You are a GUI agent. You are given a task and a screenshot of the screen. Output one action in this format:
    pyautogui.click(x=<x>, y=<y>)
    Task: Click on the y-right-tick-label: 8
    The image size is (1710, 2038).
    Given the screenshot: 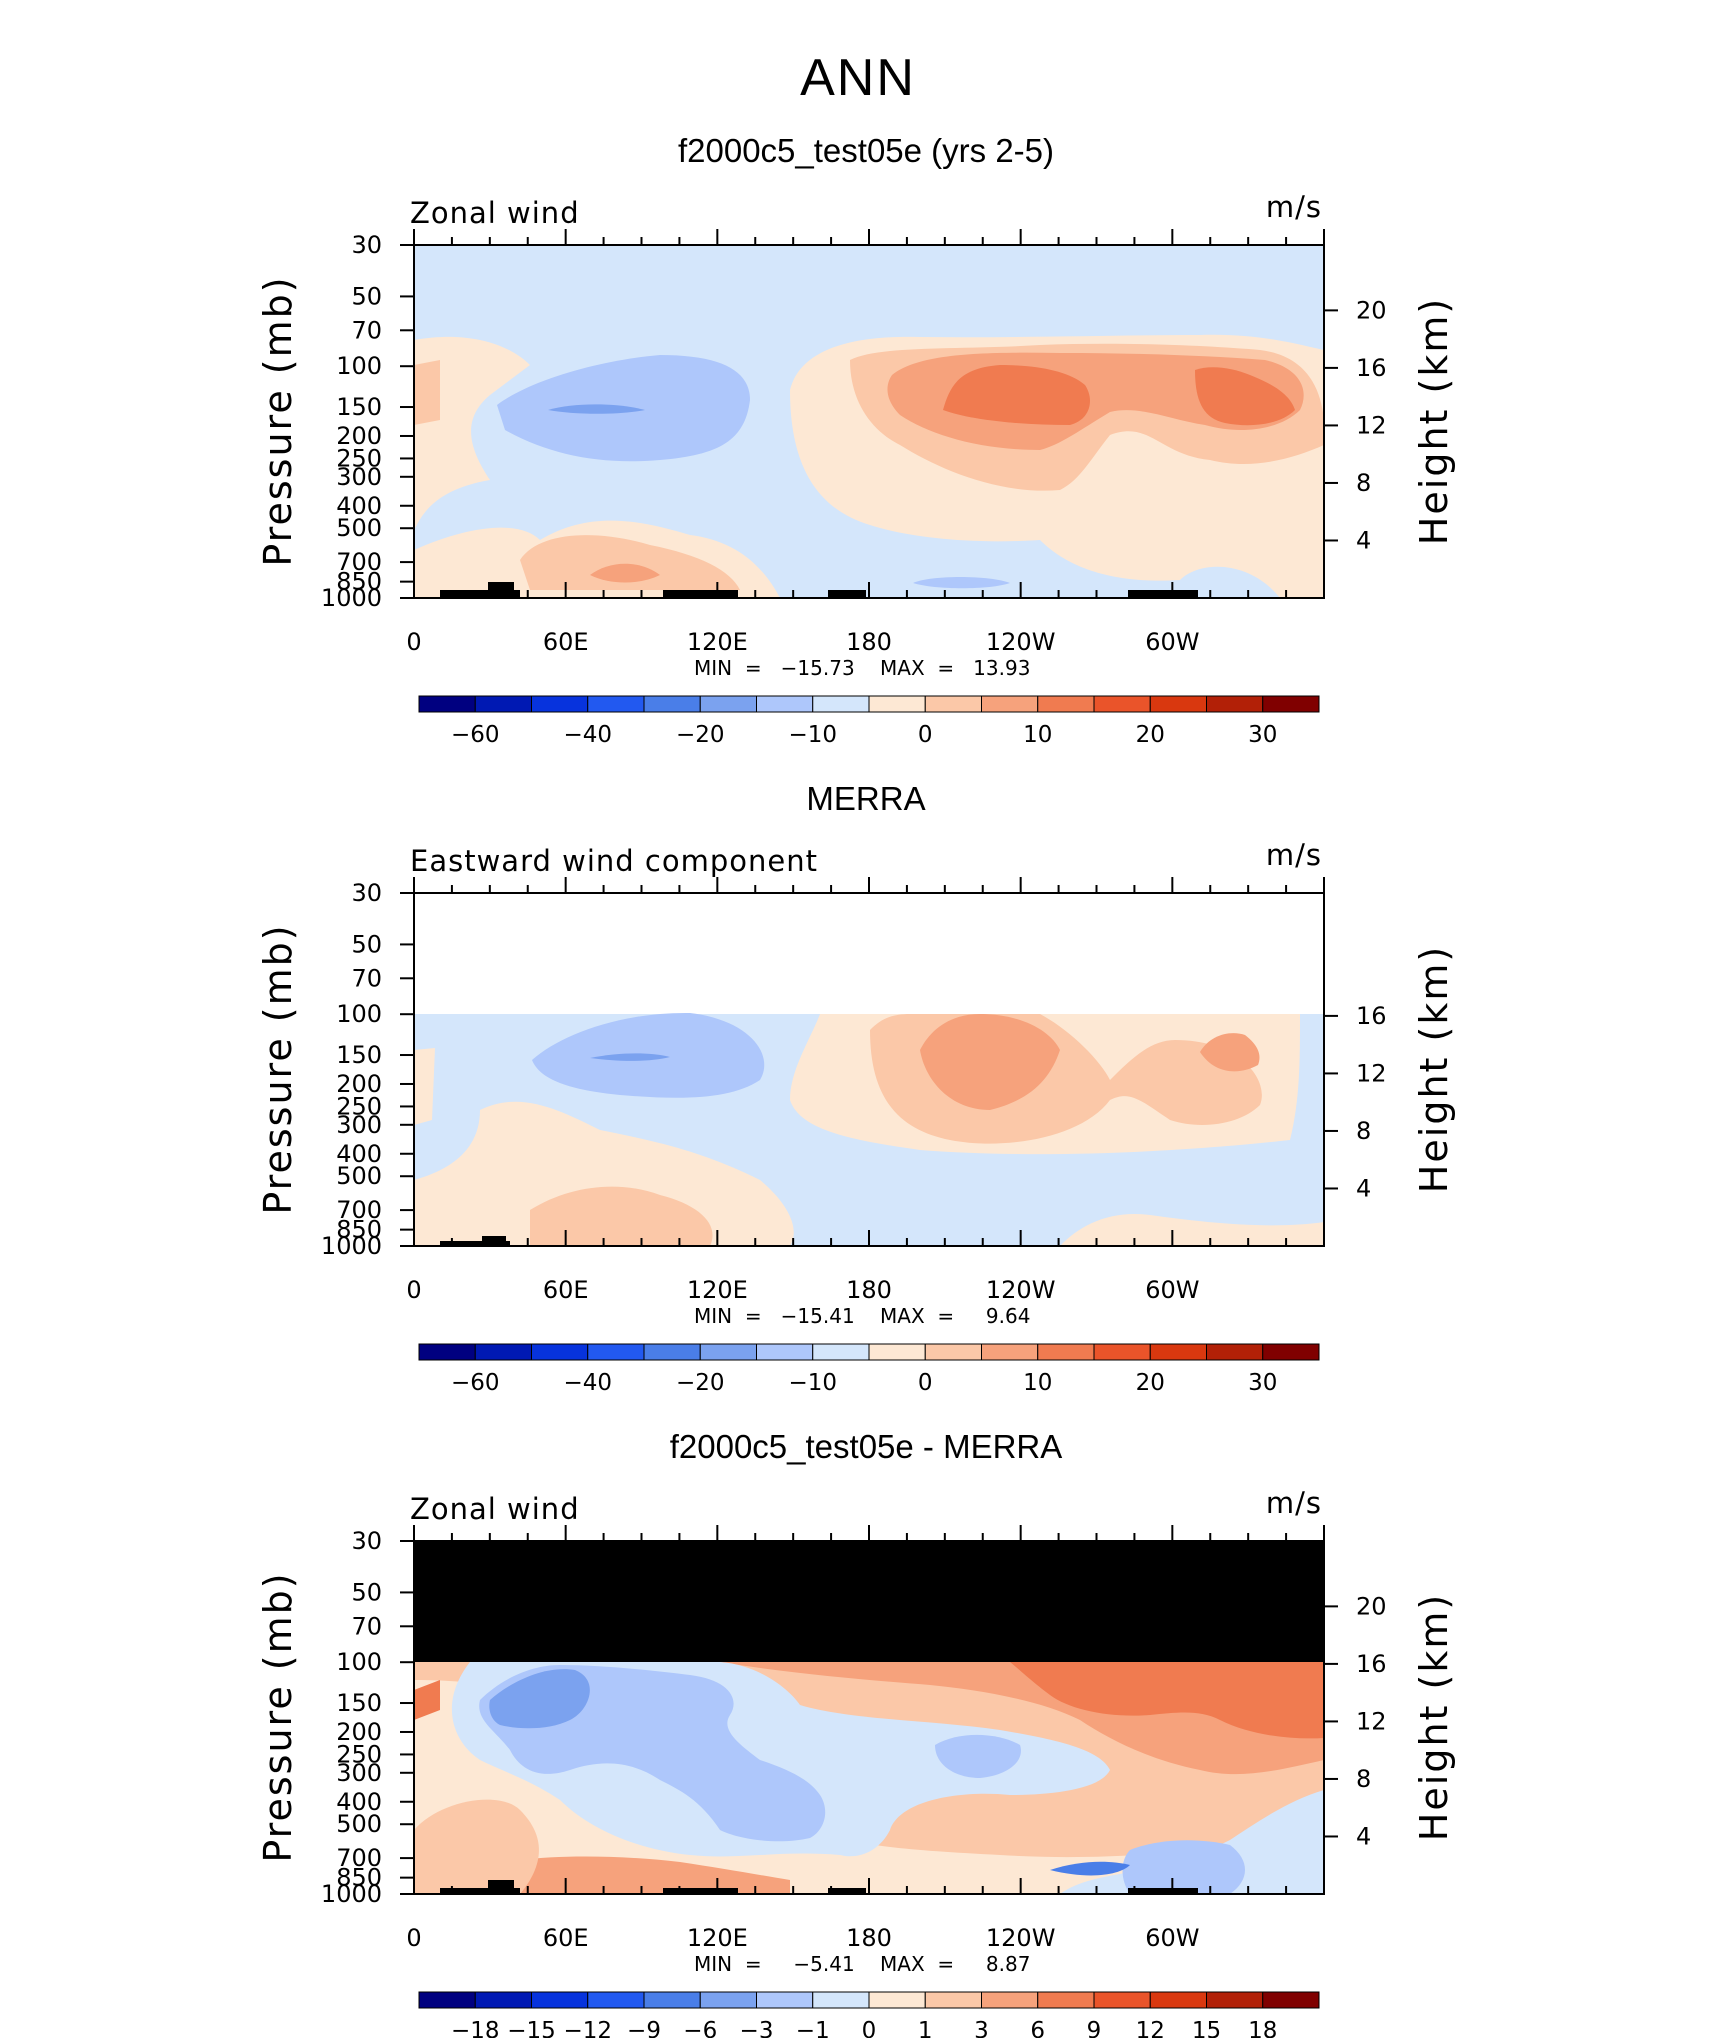 What is the action you would take?
    pyautogui.click(x=1363, y=483)
    